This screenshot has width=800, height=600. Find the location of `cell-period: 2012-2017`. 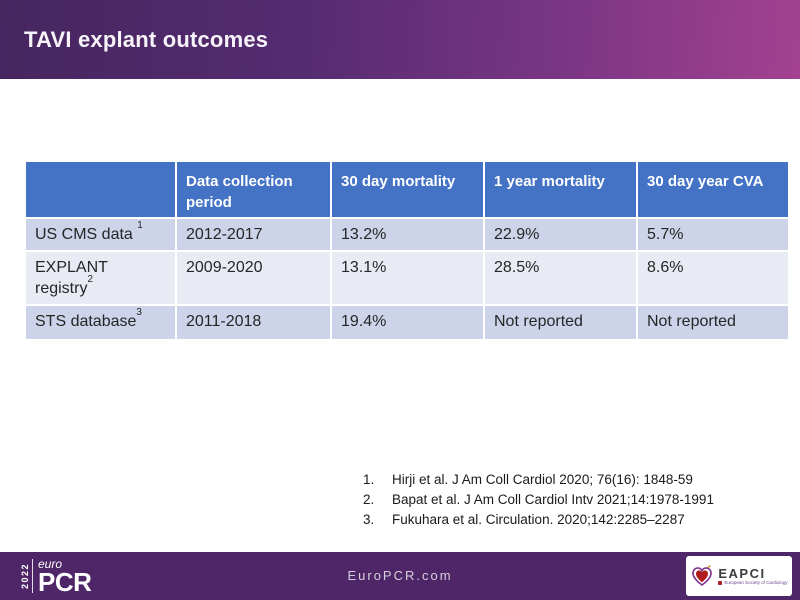

cell-period: 2012-2017 is located at coordinates (253, 234).